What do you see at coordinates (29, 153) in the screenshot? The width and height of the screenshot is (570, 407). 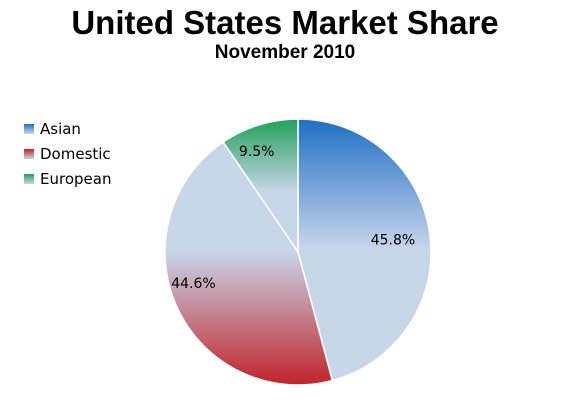 I see `legend-swatch-domestic` at bounding box center [29, 153].